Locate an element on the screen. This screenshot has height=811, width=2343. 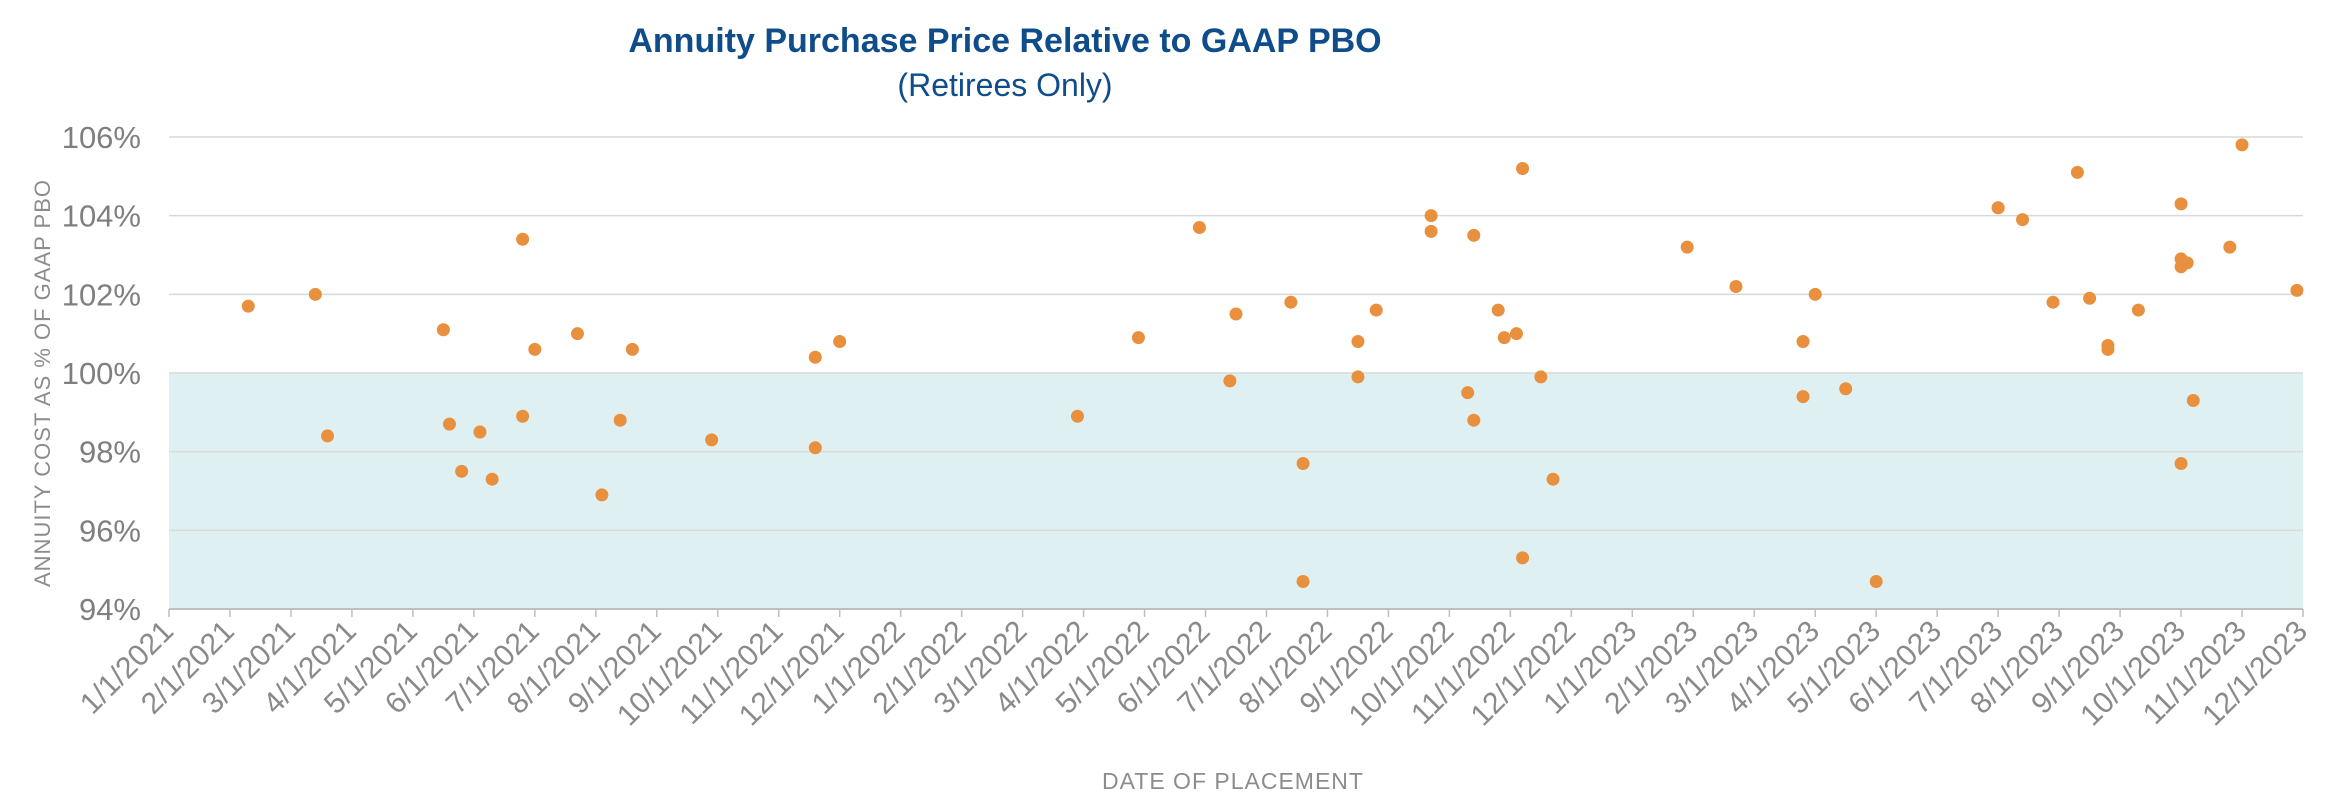
y-tick-label: 106% is located at coordinates (101, 137).